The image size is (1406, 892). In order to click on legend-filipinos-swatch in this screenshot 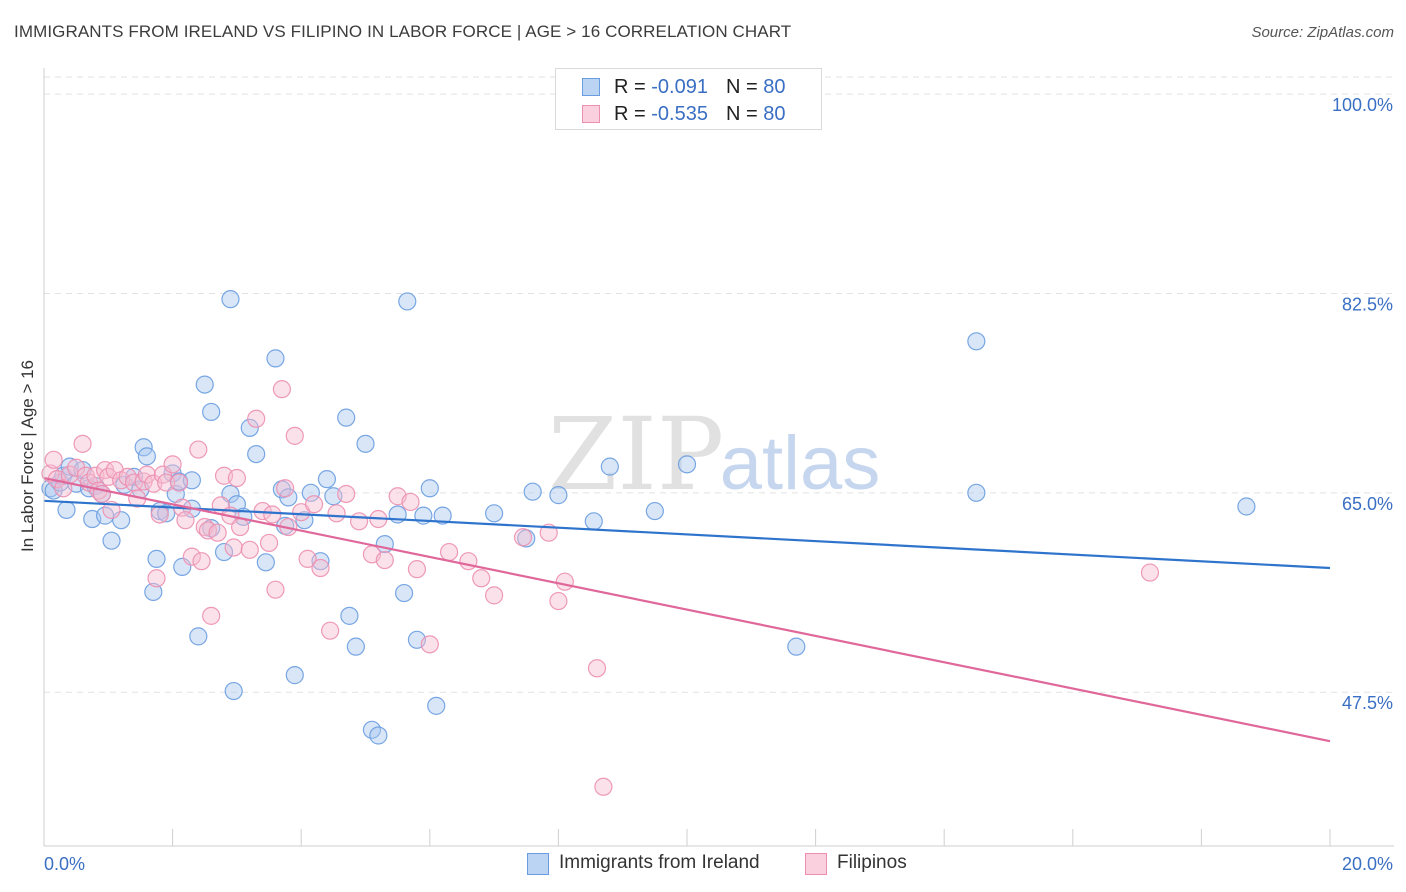, I will do `click(816, 864)`.